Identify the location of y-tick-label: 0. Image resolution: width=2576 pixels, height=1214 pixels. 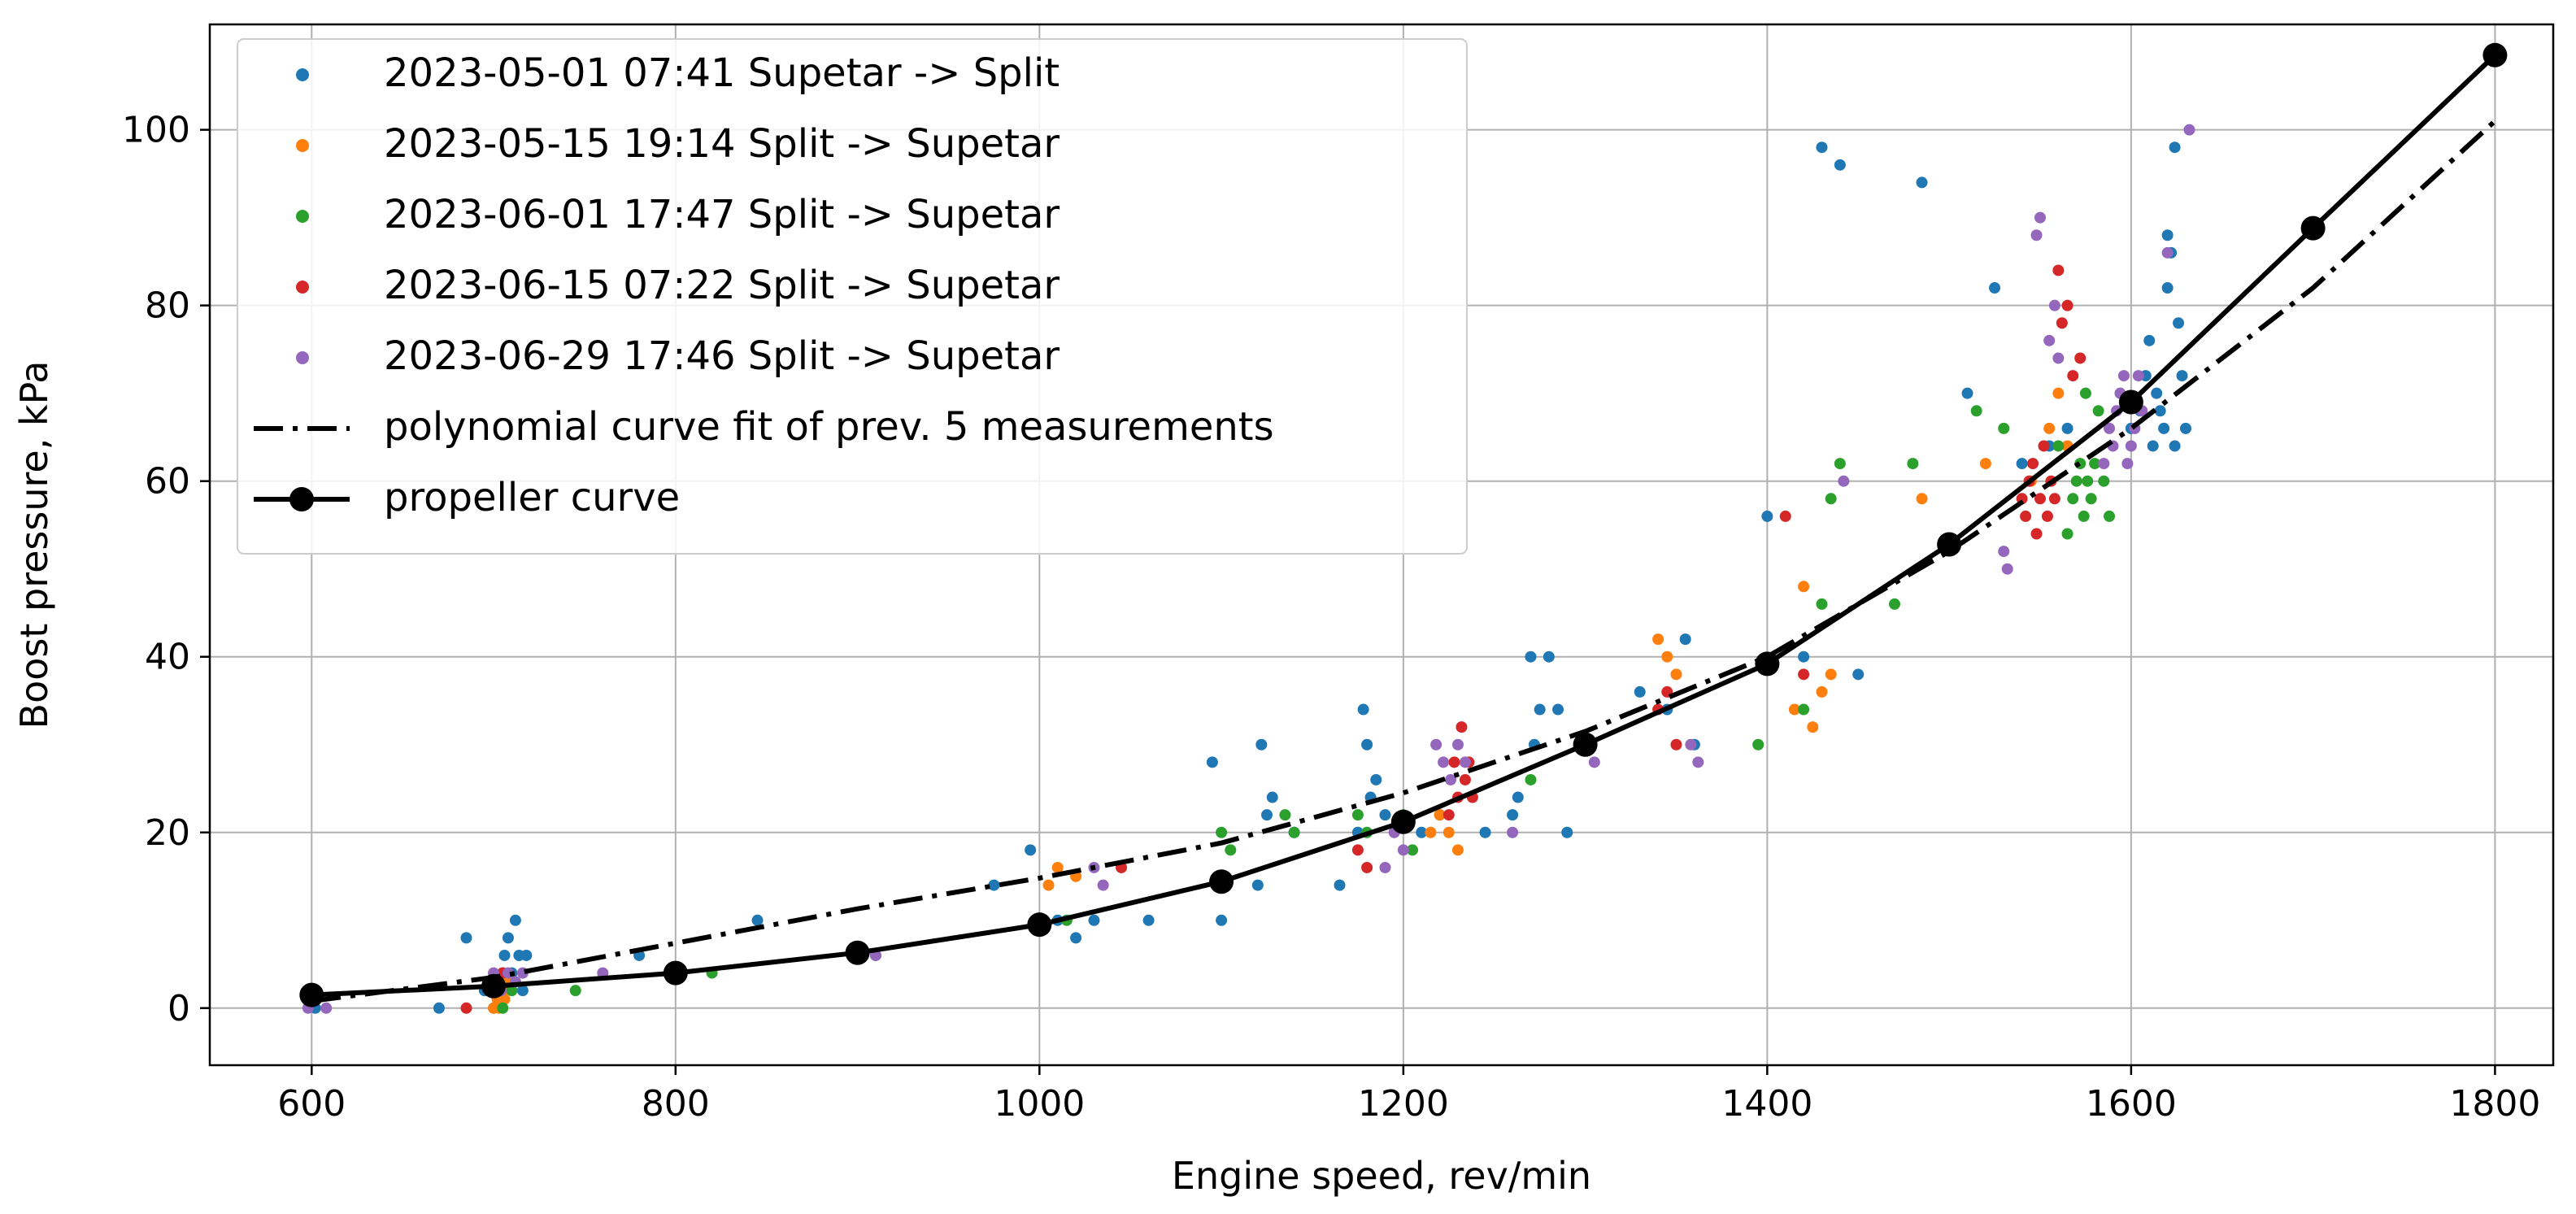
(179, 1009).